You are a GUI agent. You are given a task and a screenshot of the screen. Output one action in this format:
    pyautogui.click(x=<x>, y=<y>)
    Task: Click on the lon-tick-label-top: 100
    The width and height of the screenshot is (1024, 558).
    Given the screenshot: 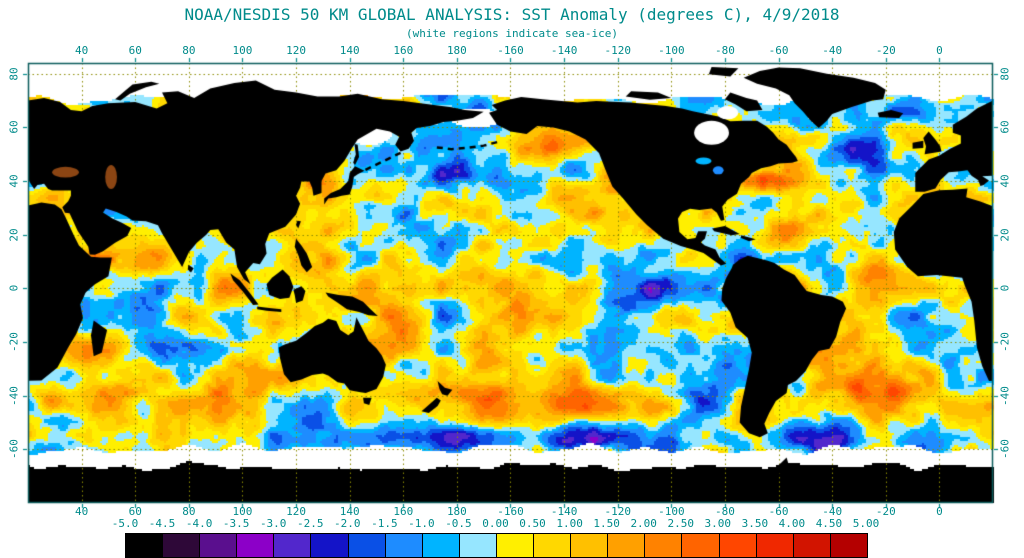 What is the action you would take?
    pyautogui.click(x=242, y=50)
    